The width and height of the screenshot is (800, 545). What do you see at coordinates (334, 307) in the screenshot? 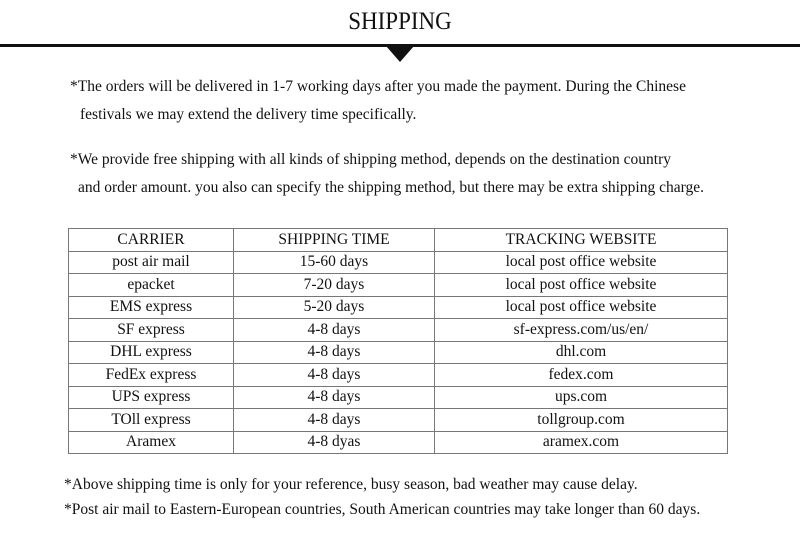
I see `shipping-time-cell: 5-20 days` at bounding box center [334, 307].